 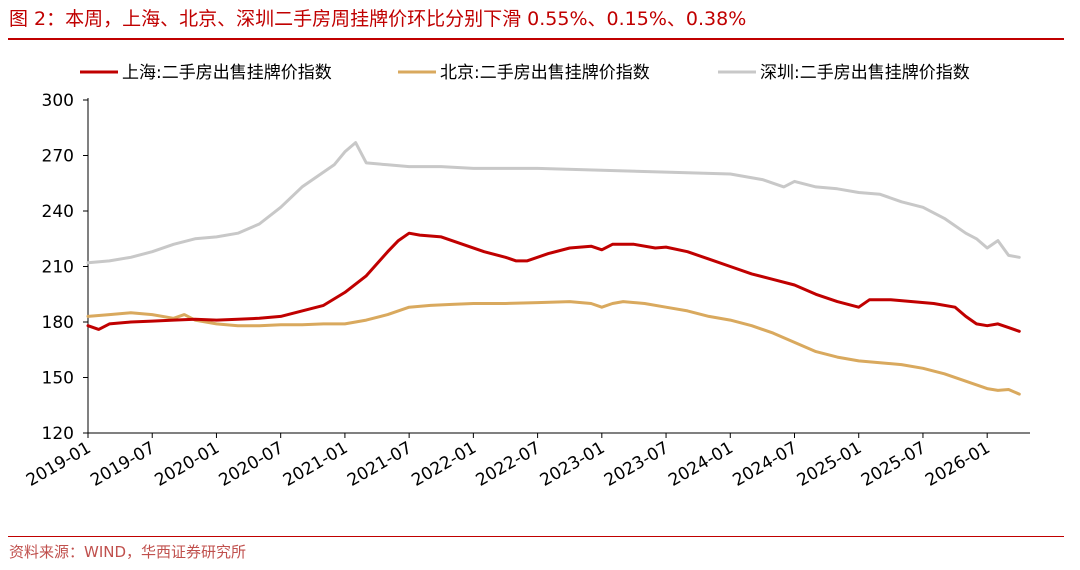 What do you see at coordinates (227, 73) in the screenshot?
I see `legend-label-0: 上海:二手房出售挂牌价指数` at bounding box center [227, 73].